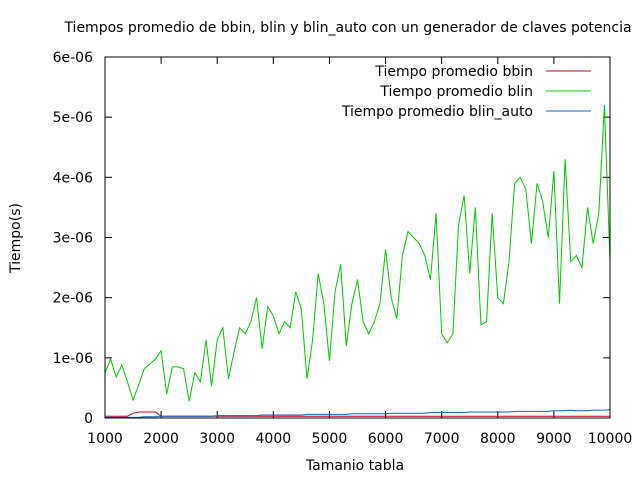 This screenshot has width=640, height=480. What do you see at coordinates (73, 299) in the screenshot?
I see `y-tick-label: 2e-06` at bounding box center [73, 299].